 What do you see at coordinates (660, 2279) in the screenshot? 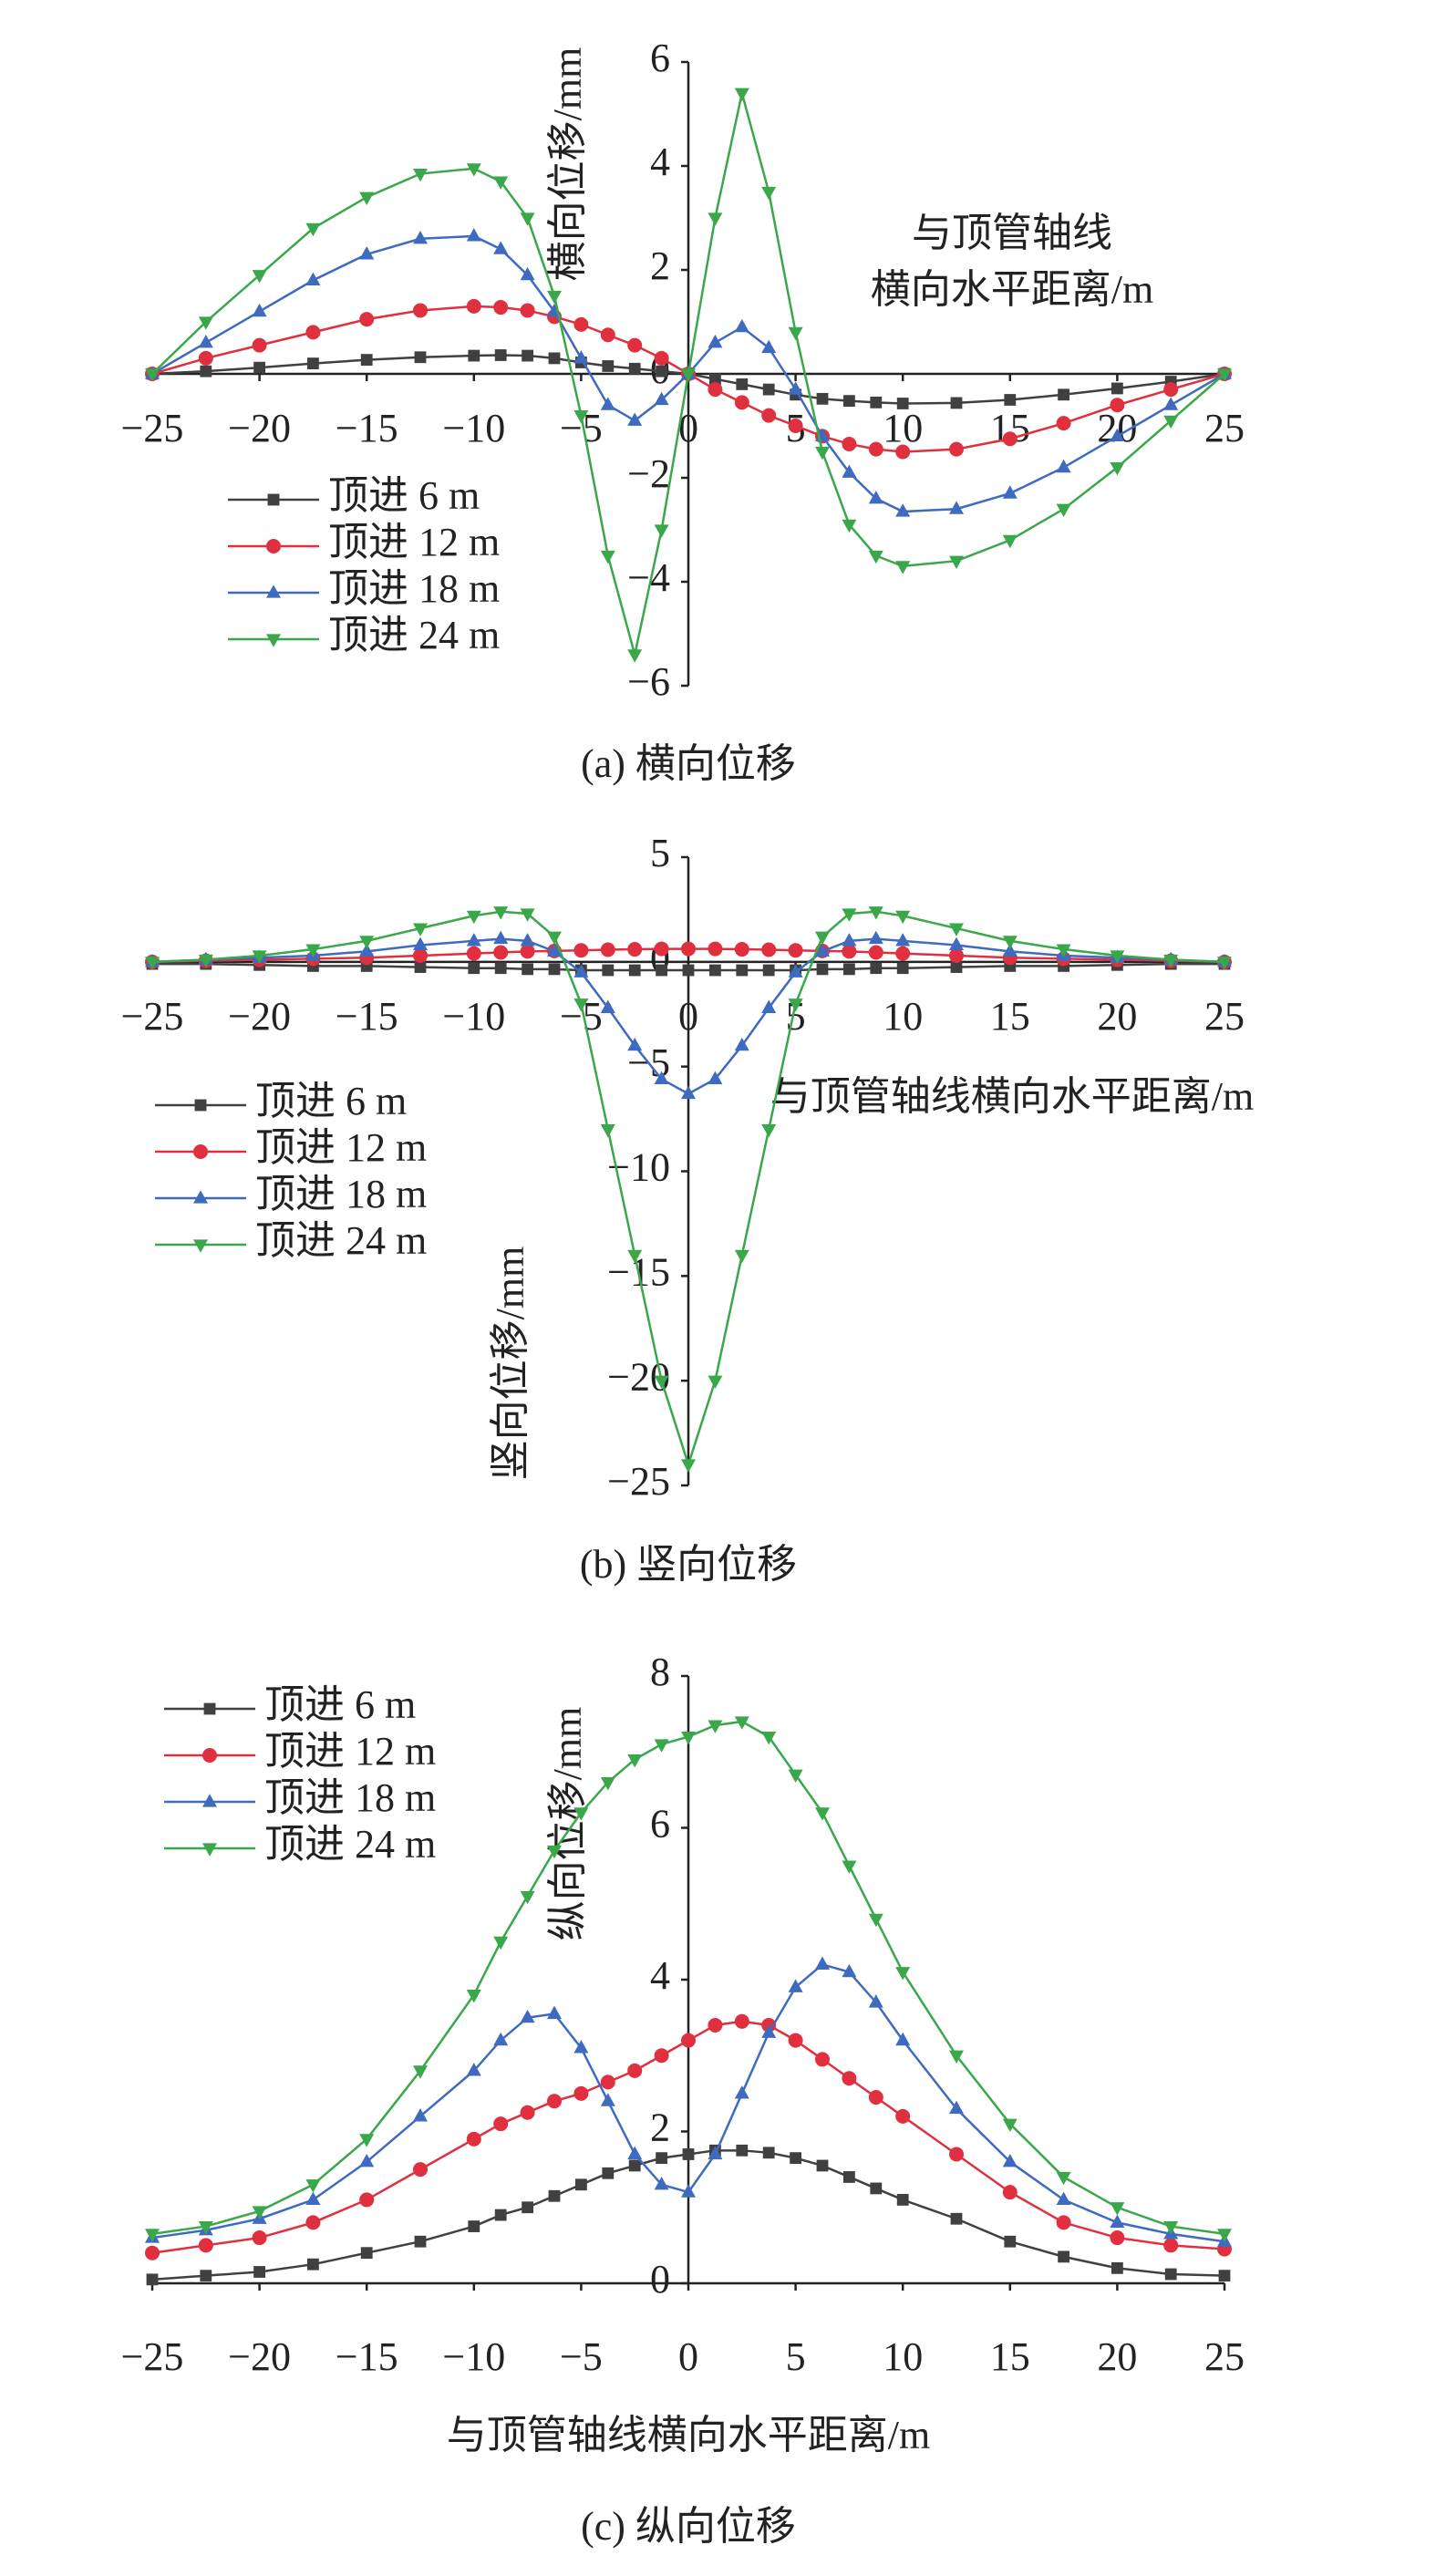
I see `y-tick-label: 0` at bounding box center [660, 2279].